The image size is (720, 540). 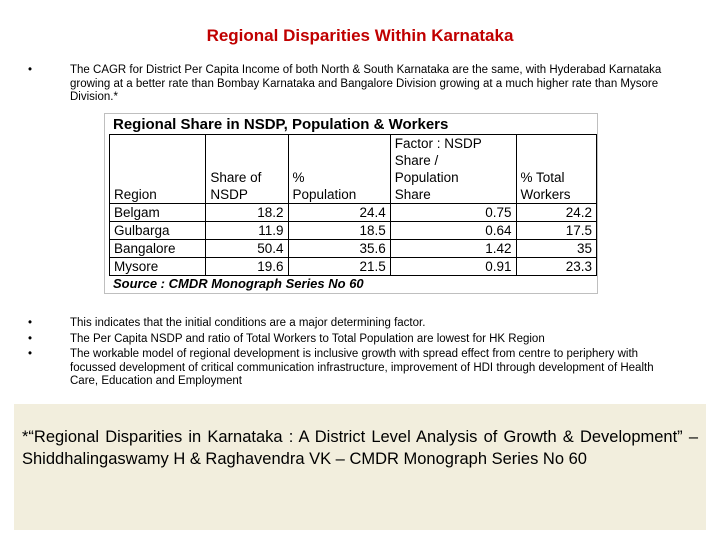 I want to click on header-workers: Workers, so click(x=556, y=195).